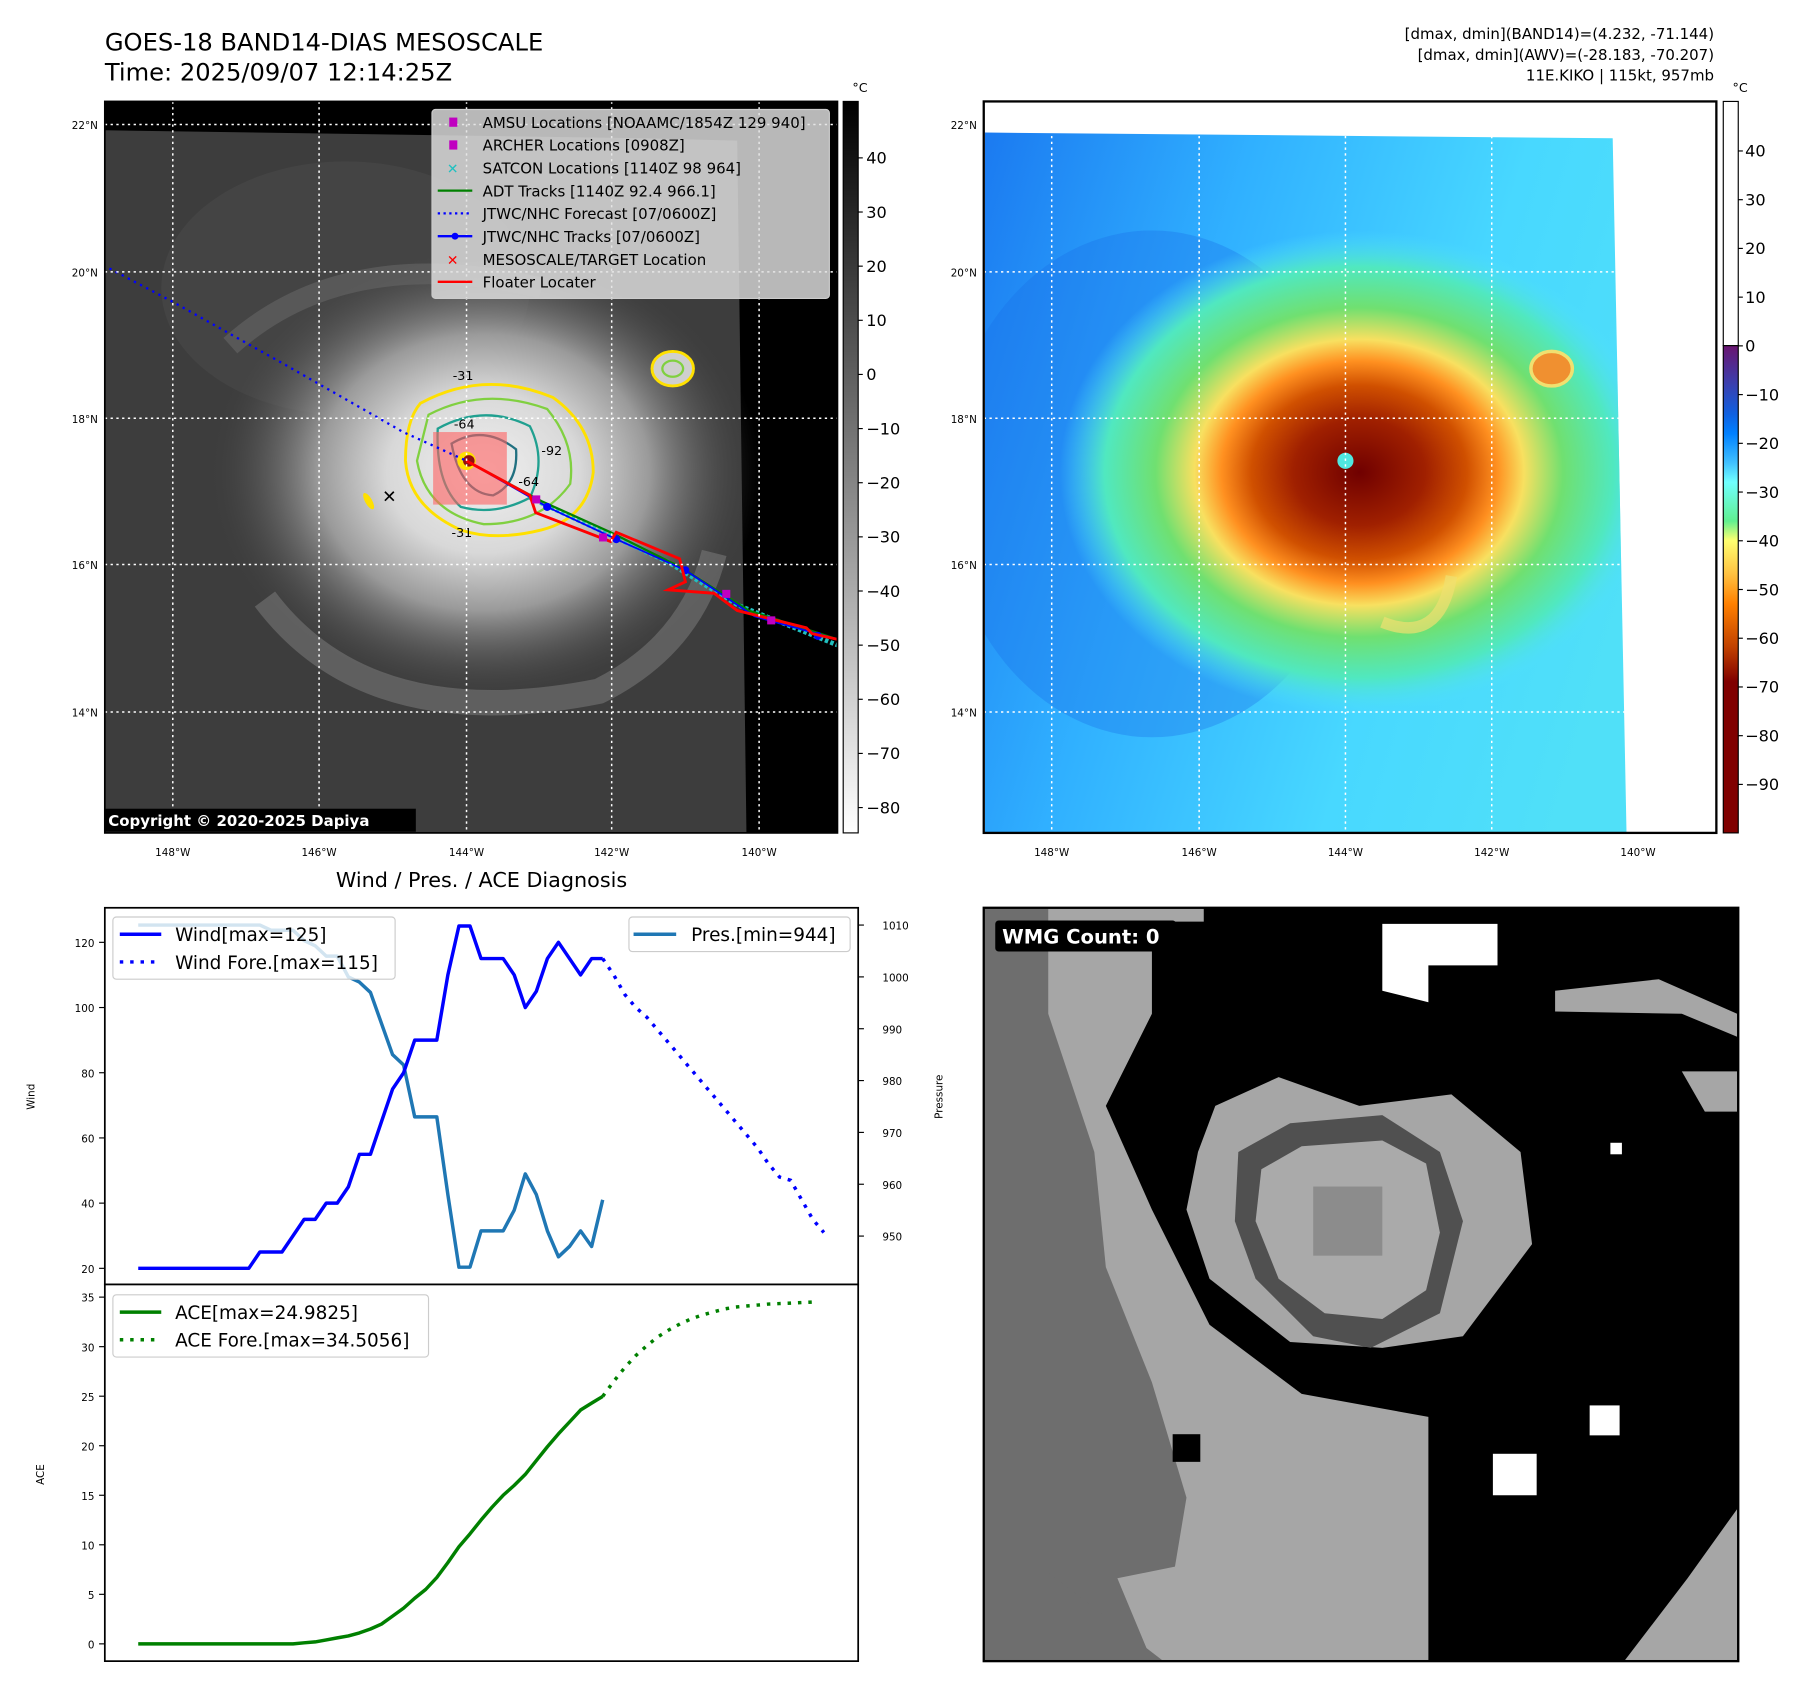 The image size is (1797, 1694). What do you see at coordinates (612, 169) in the screenshot?
I see `legend-label: SATCON Locations [1140Z 98 964]` at bounding box center [612, 169].